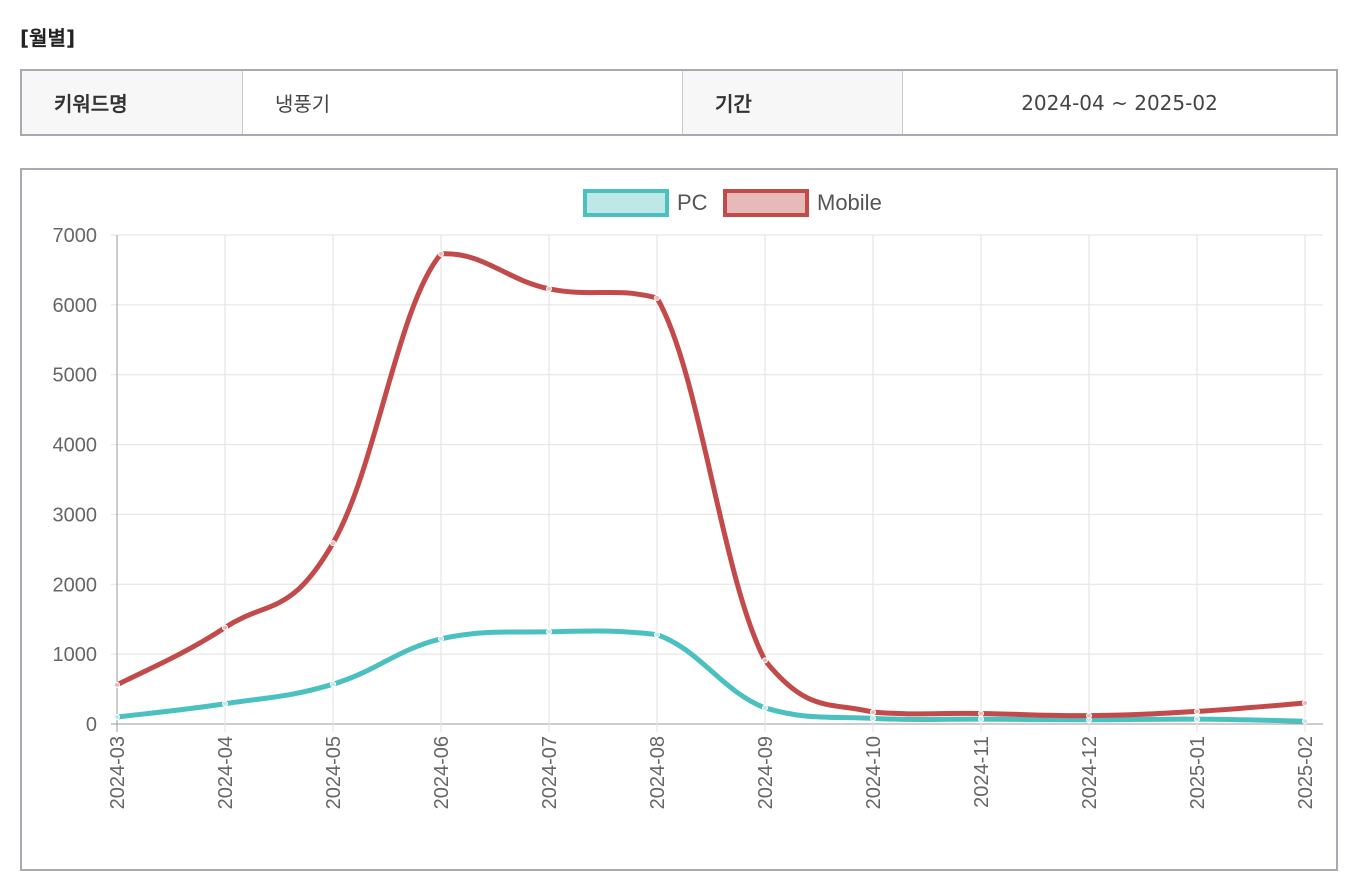 Image resolution: width=1364 pixels, height=890 pixels. What do you see at coordinates (75, 446) in the screenshot?
I see `y-tick-label: 4000` at bounding box center [75, 446].